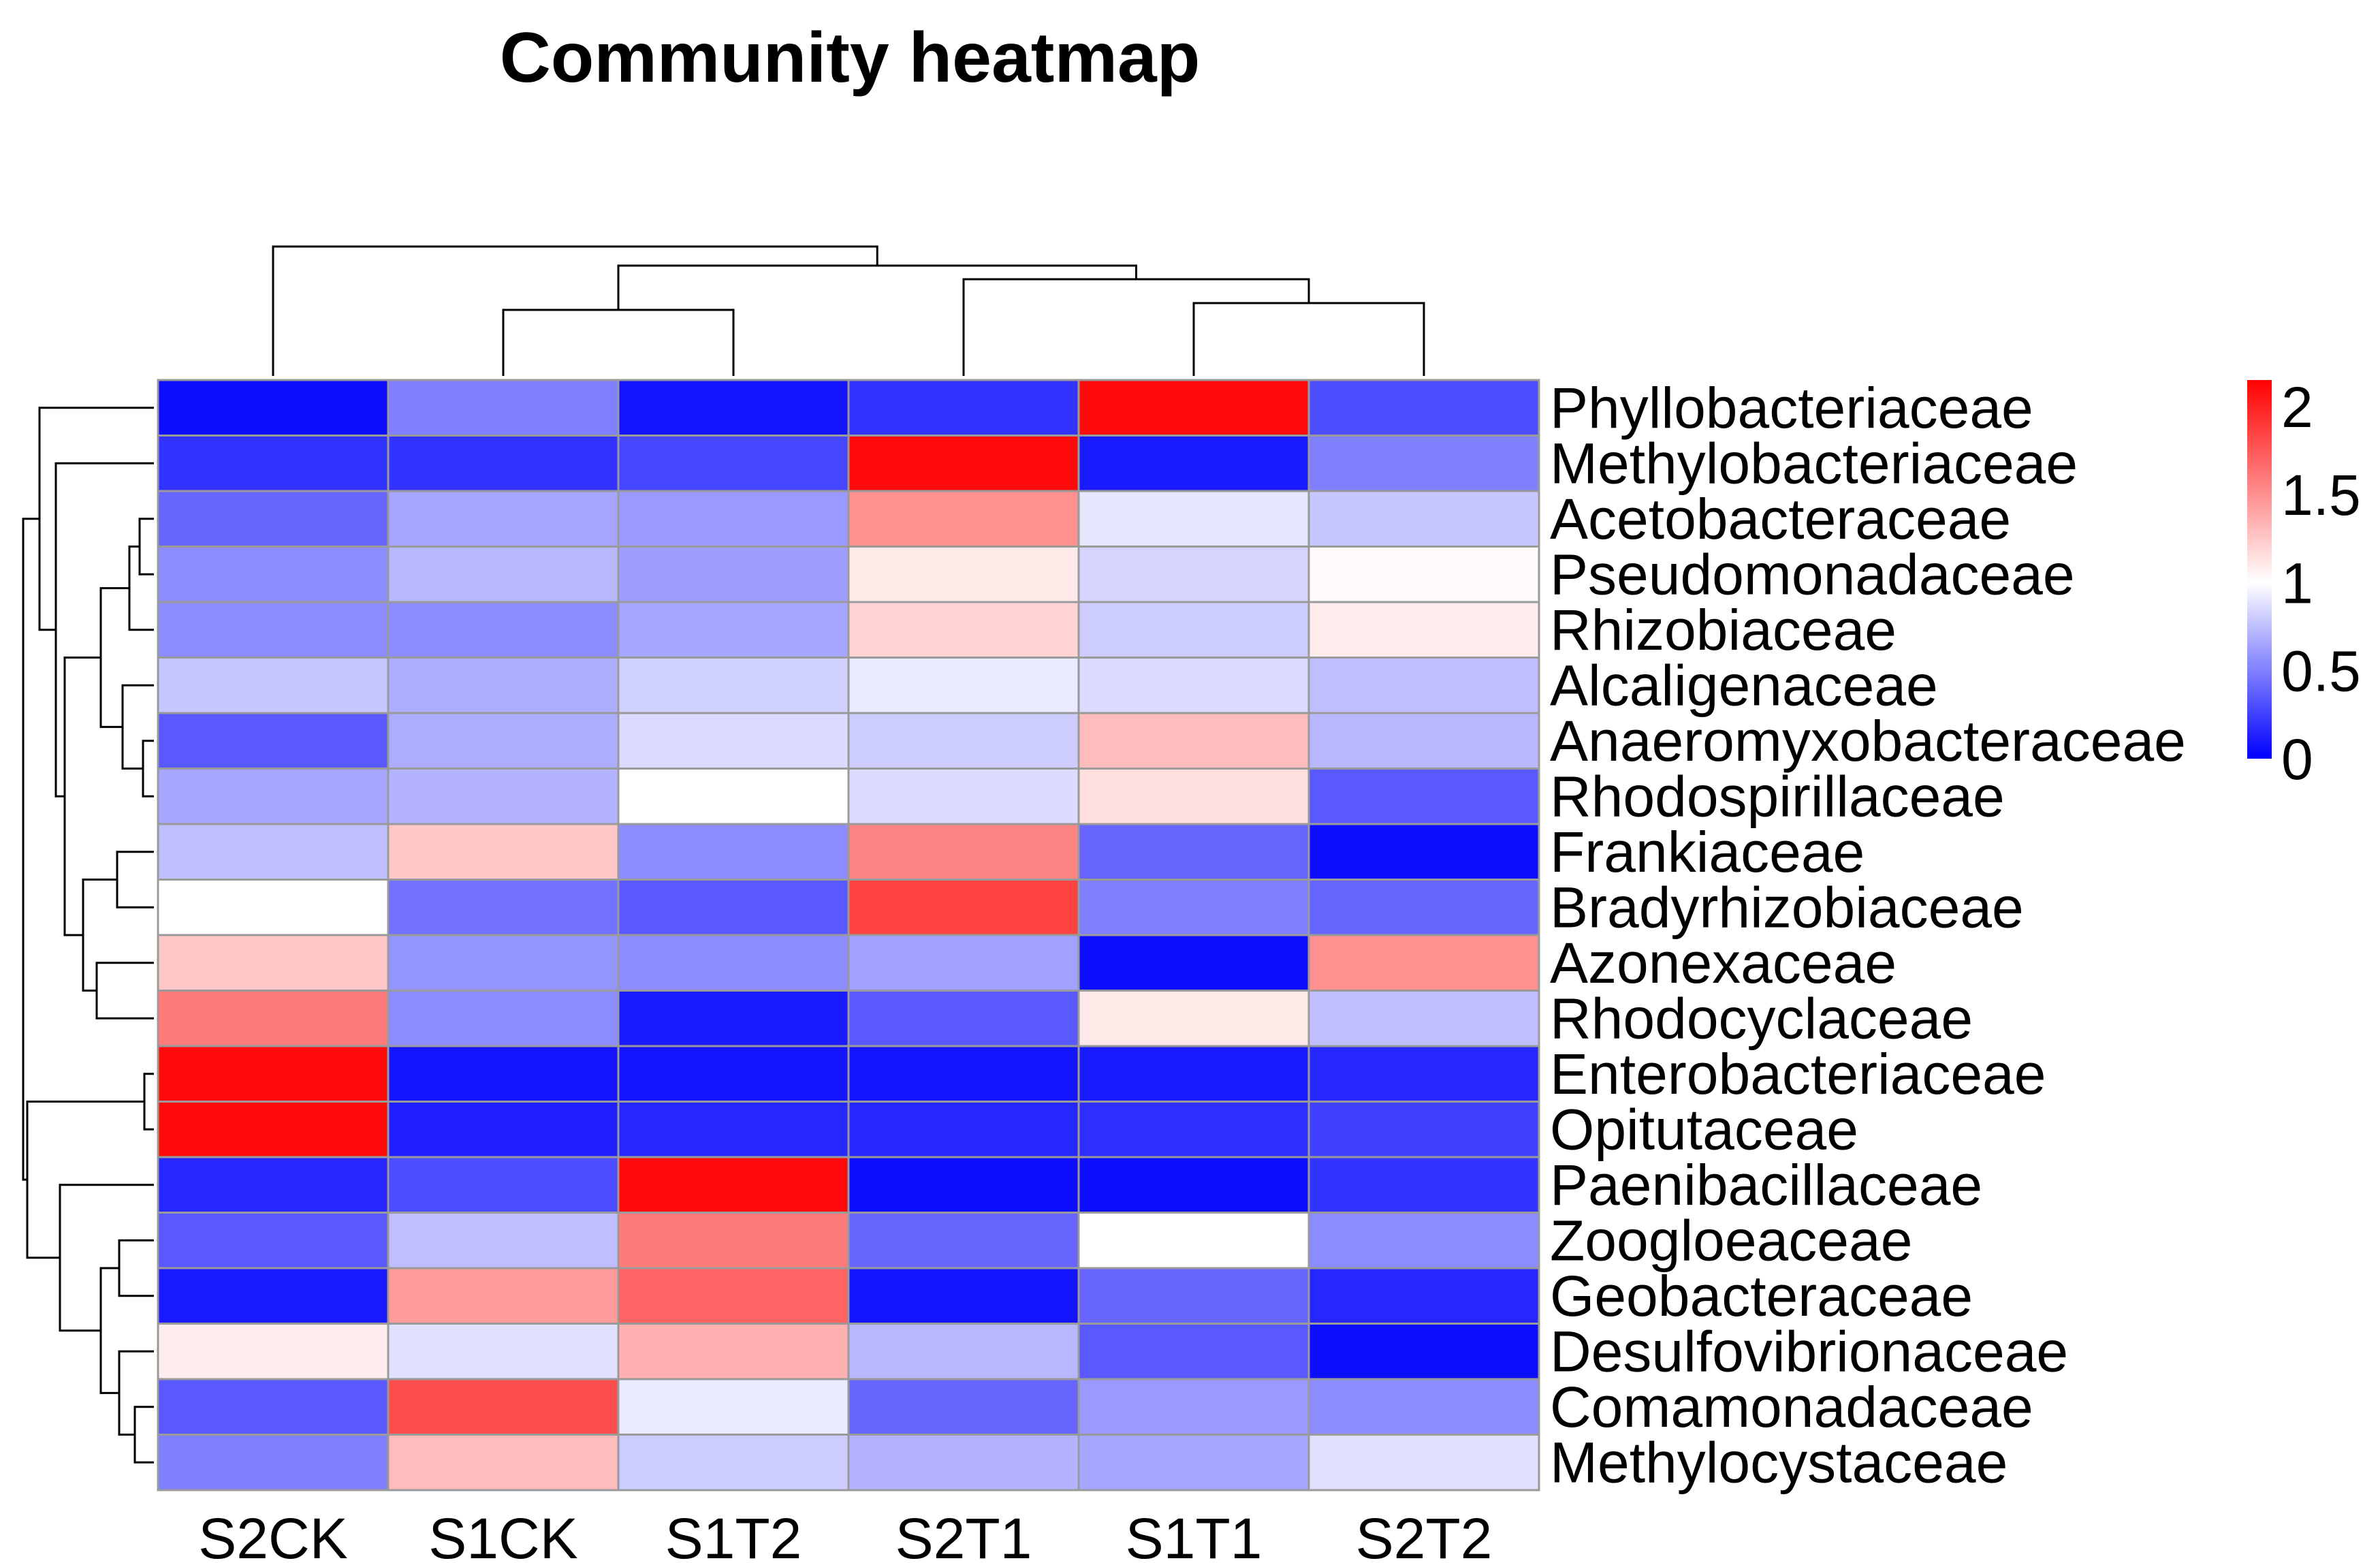 Image resolution: width=2380 pixels, height=1563 pixels. Describe the element at coordinates (1423, 963) in the screenshot. I see `heatmap-cell-azonexaceae-s2t2` at that location.